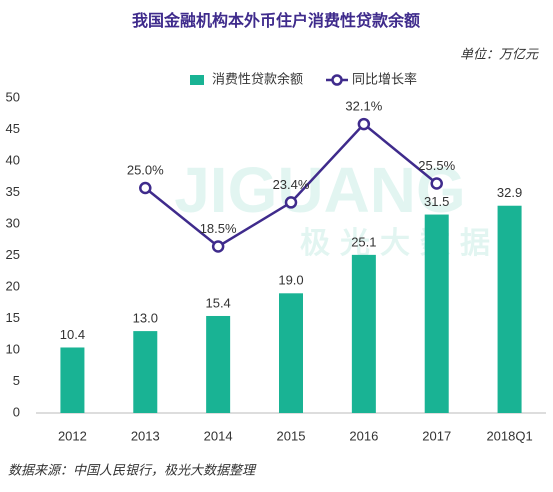 Image resolution: width=553 pixels, height=492 pixels. Describe the element at coordinates (436, 435) in the screenshot. I see `x-tick-label: 2017` at that location.